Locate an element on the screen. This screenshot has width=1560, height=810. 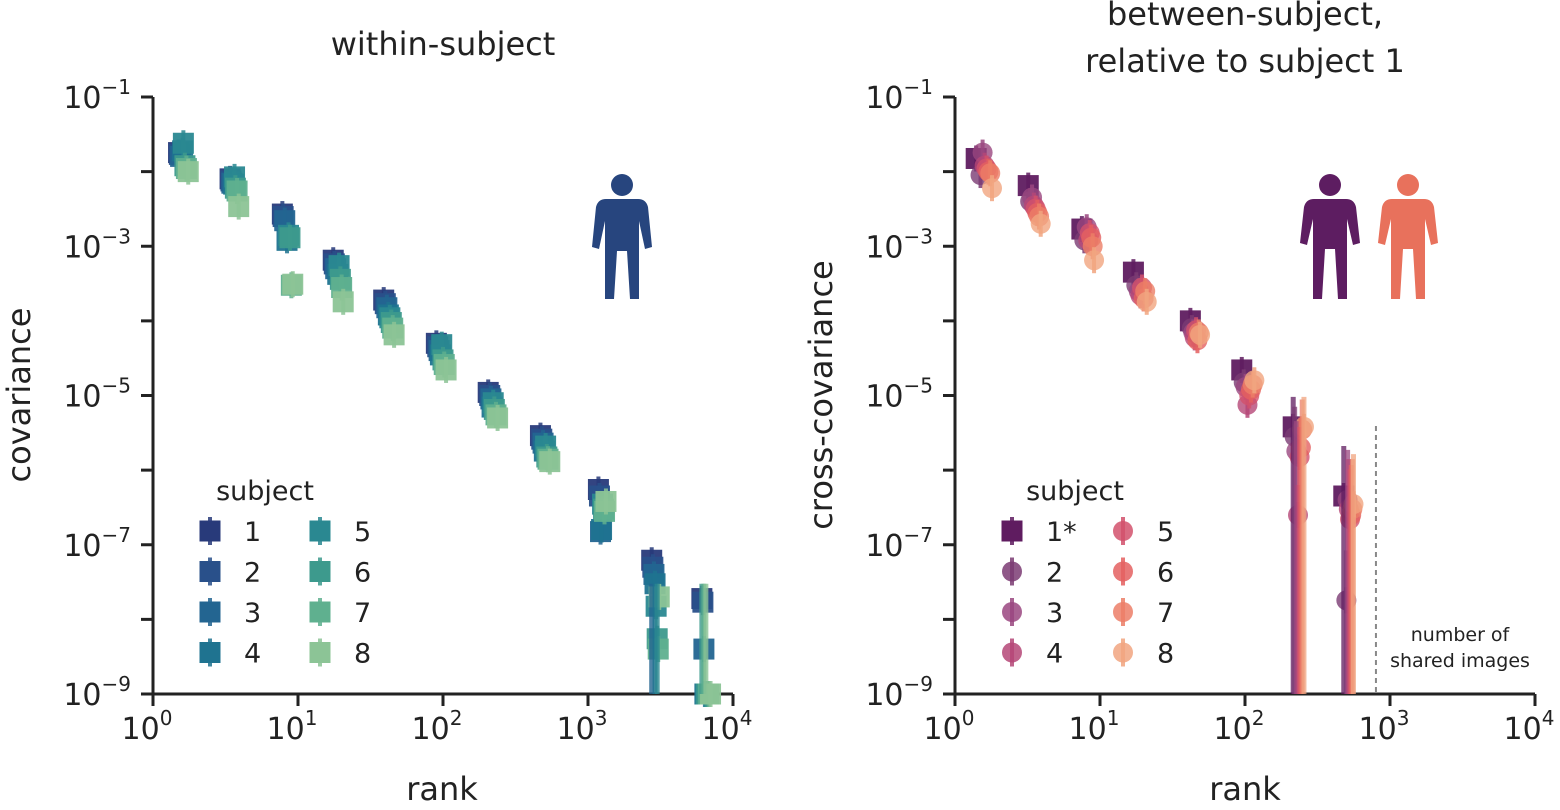
right-x-tick-label: 10³ is located at coordinates (1384, 726).